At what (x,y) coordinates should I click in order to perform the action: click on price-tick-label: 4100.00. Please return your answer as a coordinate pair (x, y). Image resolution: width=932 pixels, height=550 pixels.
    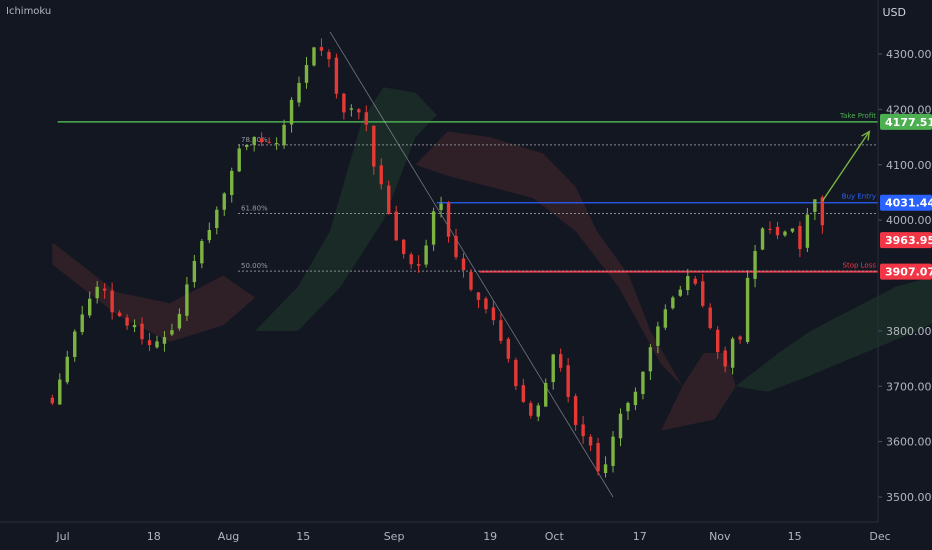
    Looking at the image, I should click on (909, 165).